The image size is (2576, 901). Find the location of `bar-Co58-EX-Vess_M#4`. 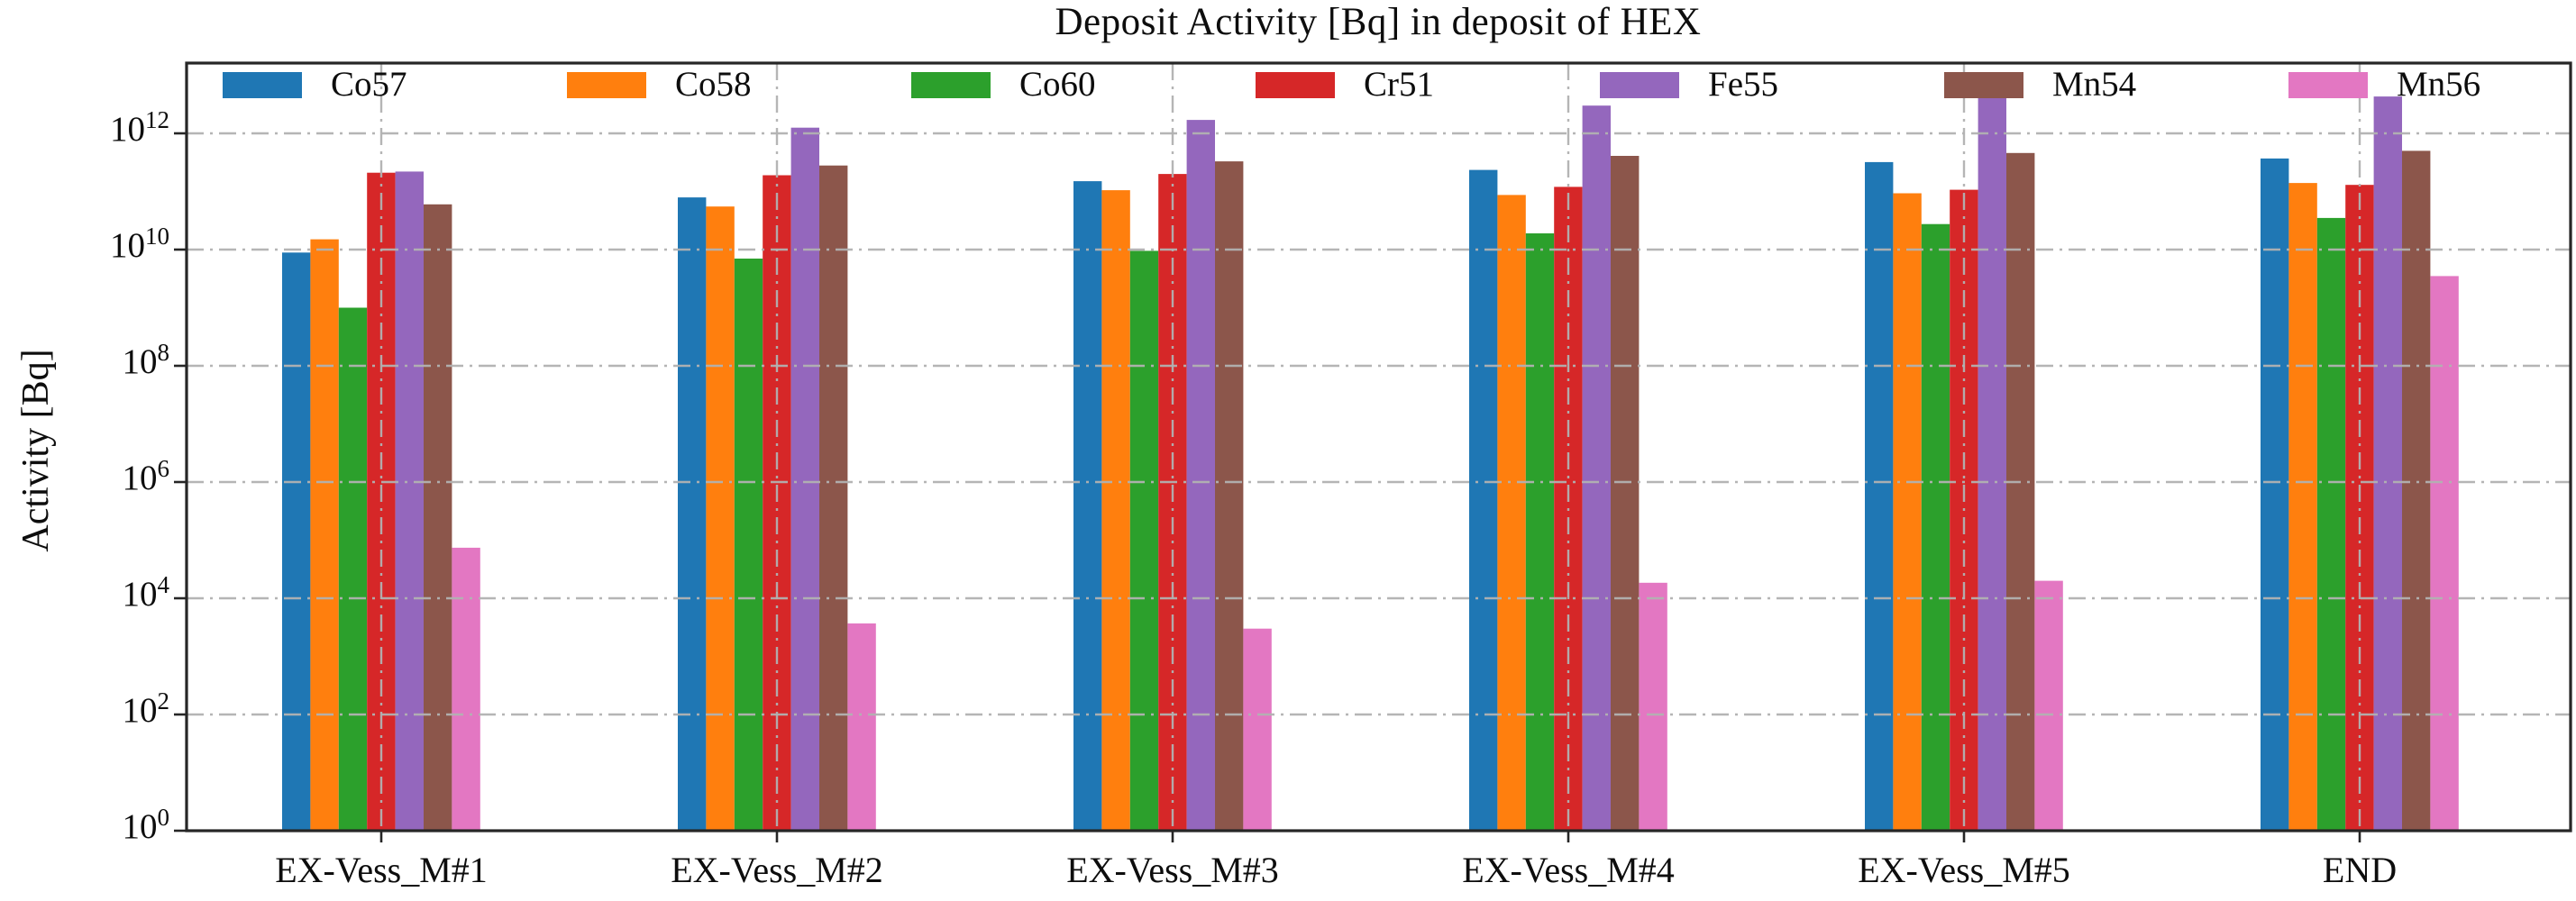

bar-Co58-EX-Vess_M#4 is located at coordinates (1511, 513).